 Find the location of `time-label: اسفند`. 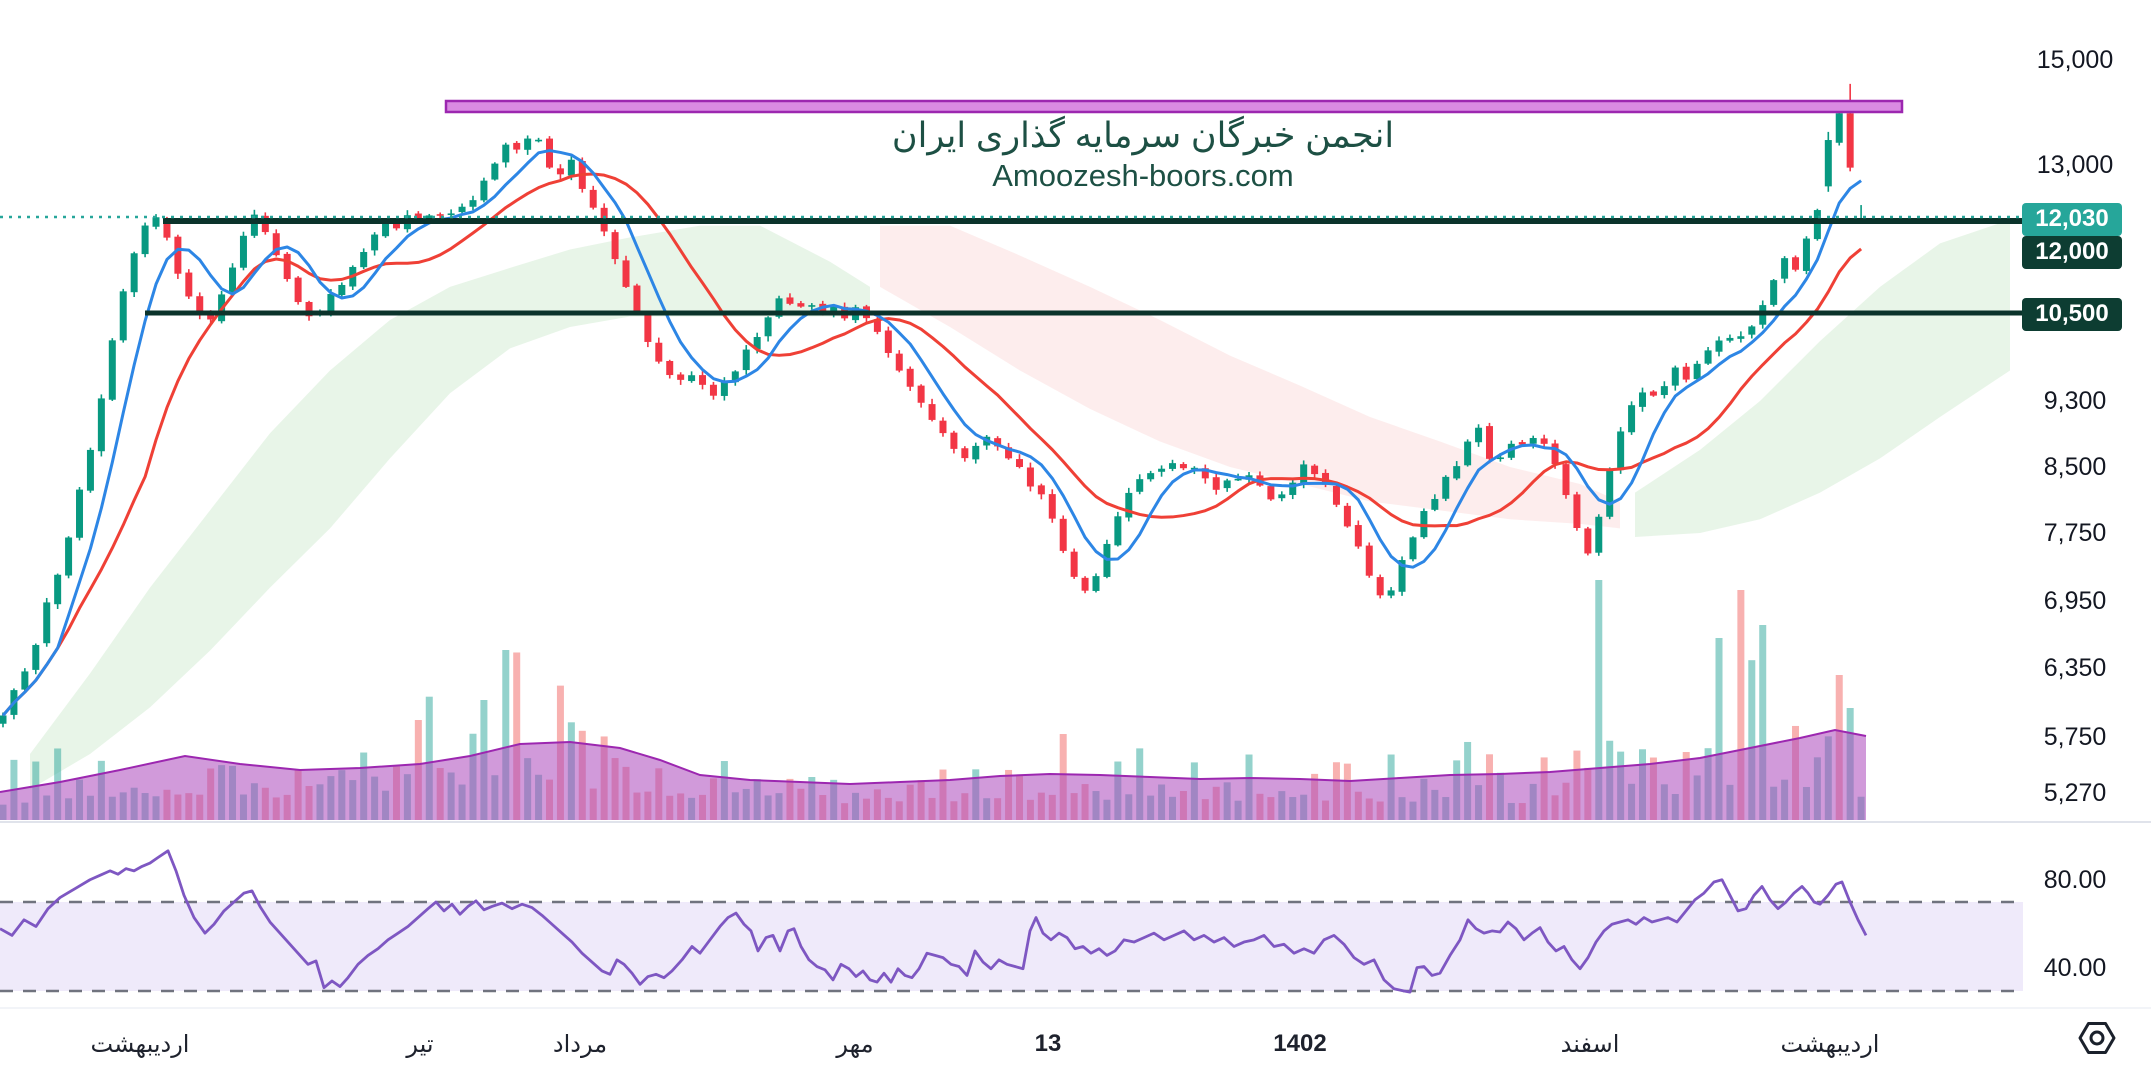

time-label: اسفند is located at coordinates (1590, 1044).